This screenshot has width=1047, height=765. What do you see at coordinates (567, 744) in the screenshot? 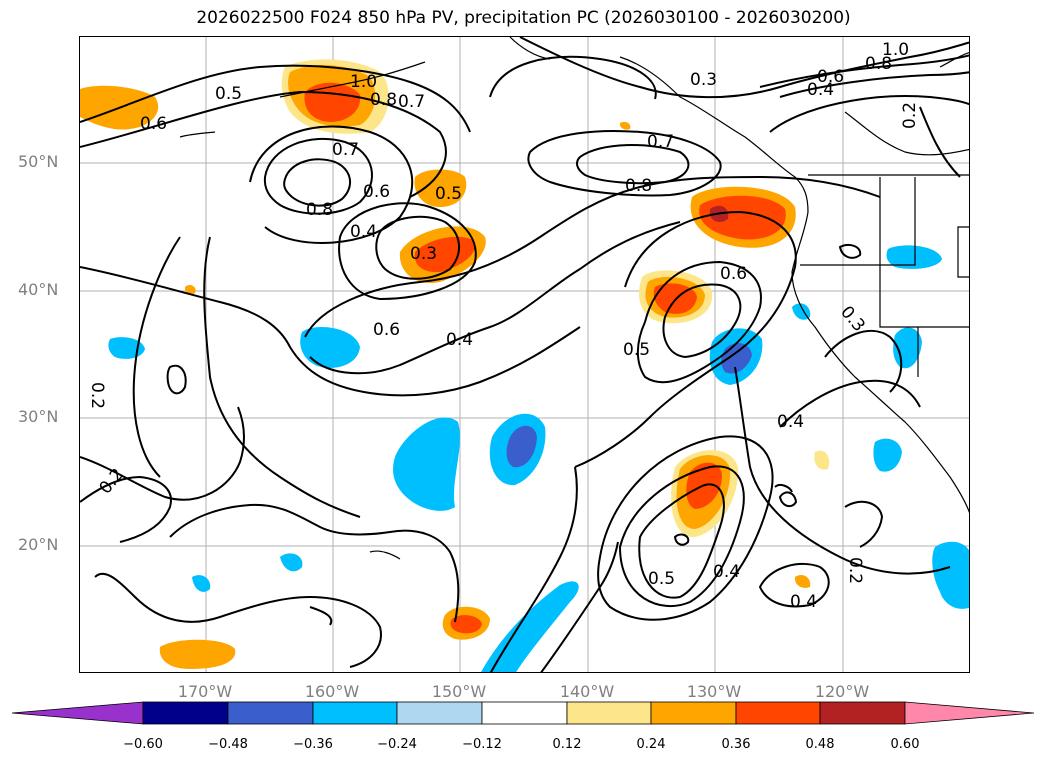
I see `colorbar-tick: 0.12` at bounding box center [567, 744].